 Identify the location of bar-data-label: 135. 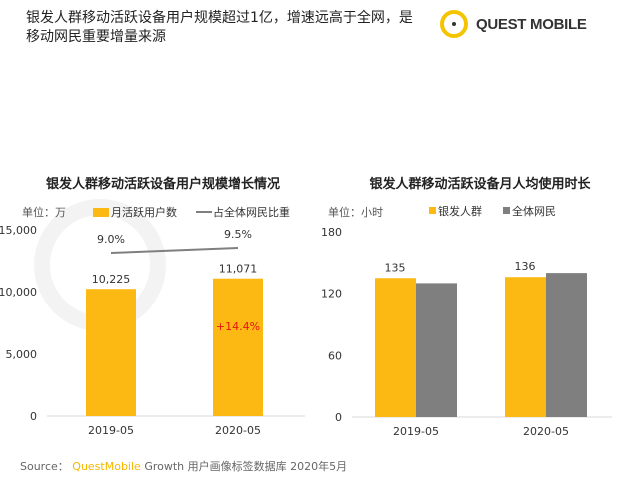
(395, 267).